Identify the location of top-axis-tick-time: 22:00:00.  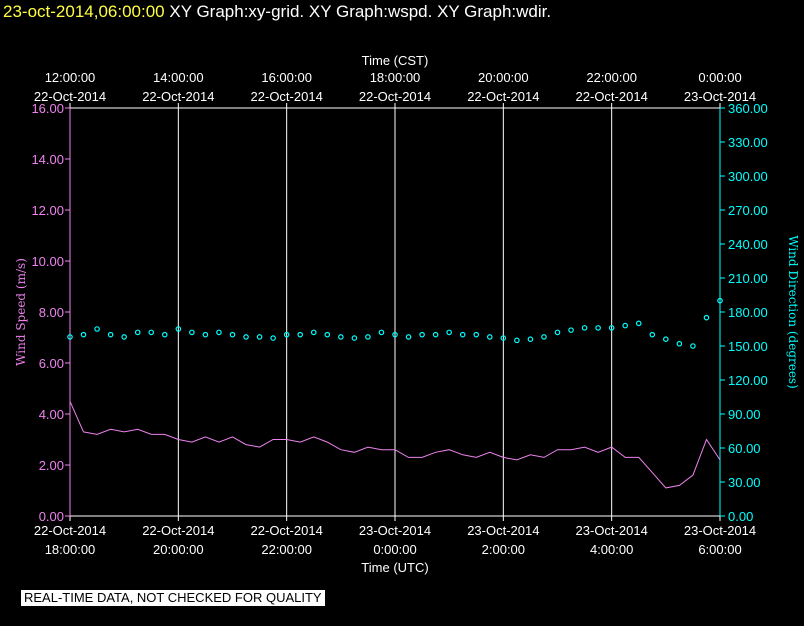
(611, 77).